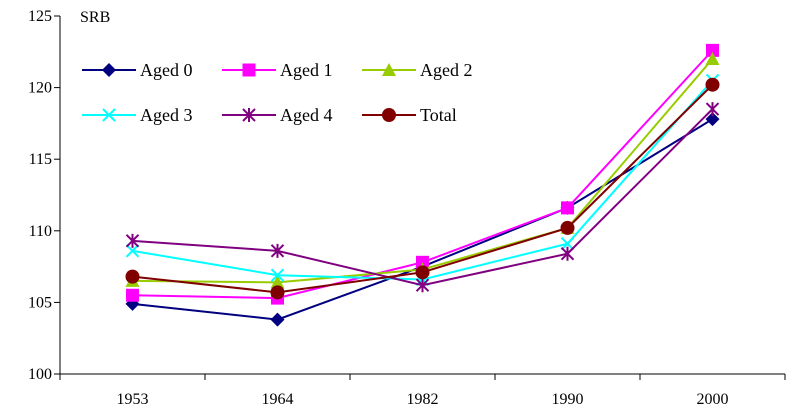 The image size is (797, 414). Describe the element at coordinates (713, 399) in the screenshot. I see `x-tick-label: 2000` at that location.